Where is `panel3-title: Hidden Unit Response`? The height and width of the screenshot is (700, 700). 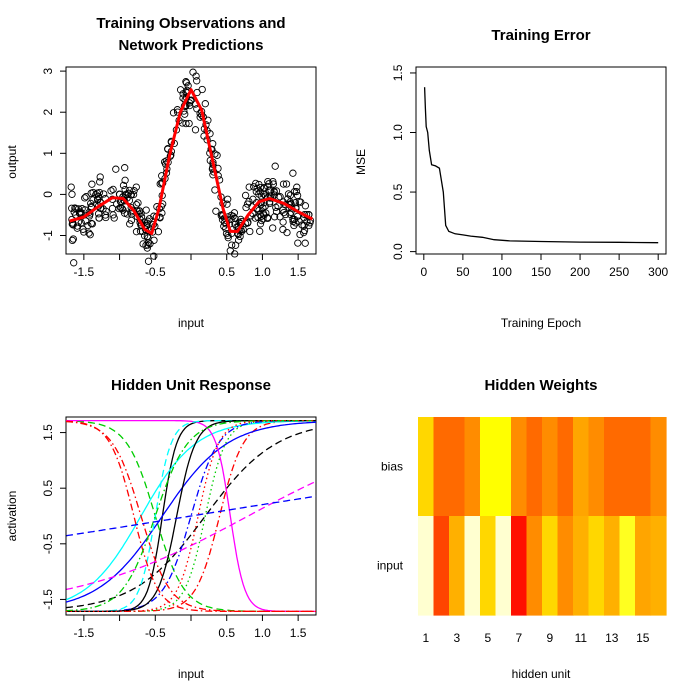 panel3-title: Hidden Unit Response is located at coordinates (191, 385).